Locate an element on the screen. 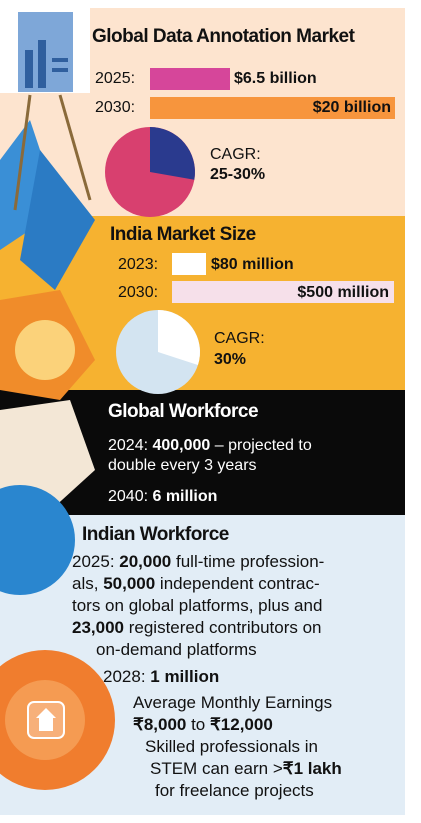 The height and width of the screenshot is (823, 421). year-label: 2025: is located at coordinates (115, 78).